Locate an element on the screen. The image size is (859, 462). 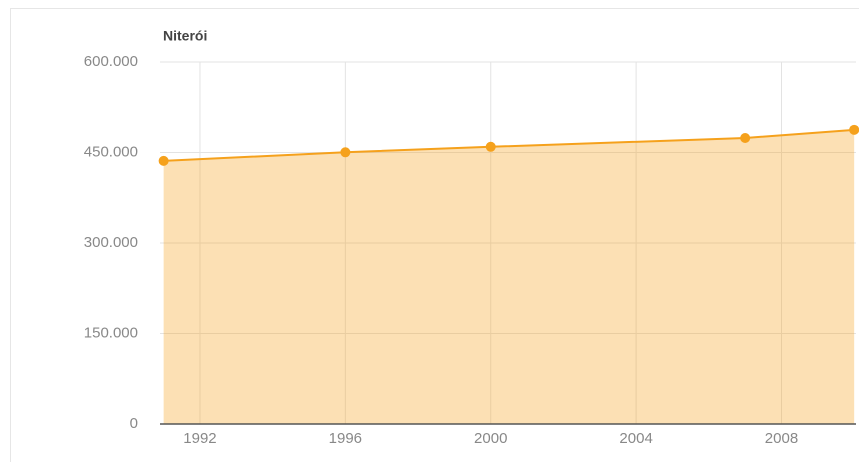
x-tick-label: 2004 is located at coordinates (635, 438).